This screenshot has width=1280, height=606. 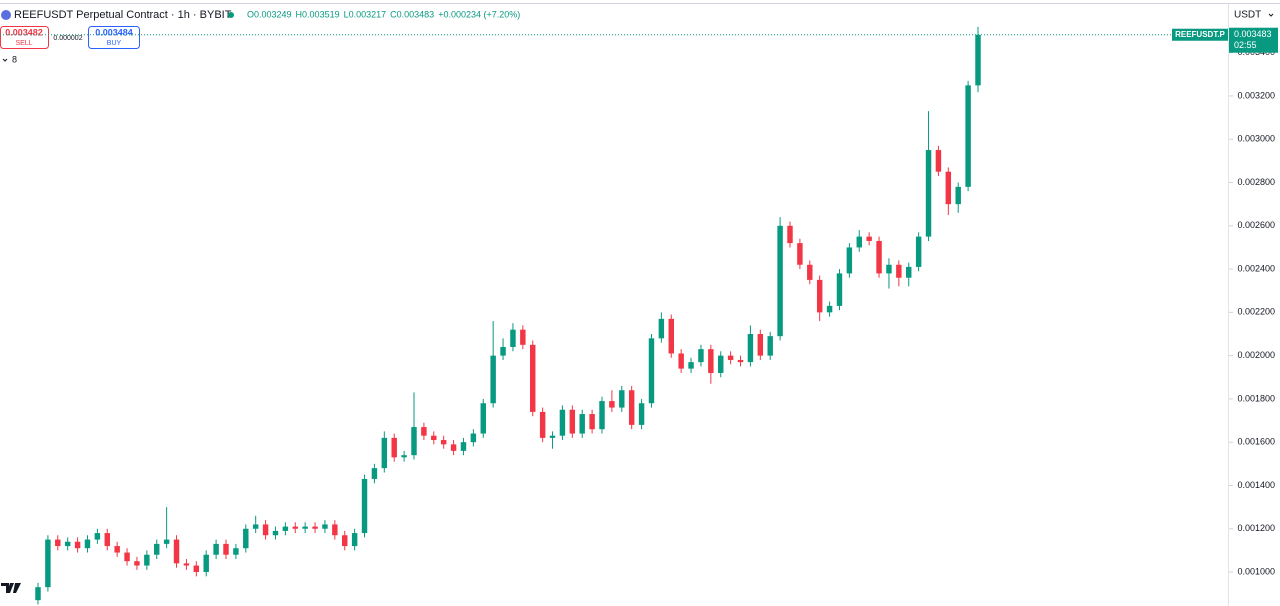 I want to click on dropdown-chevron, so click(x=1271, y=15).